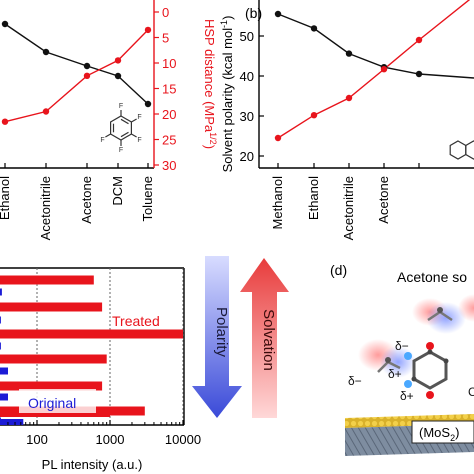 This screenshot has height=474, width=474. Describe the element at coordinates (461, 150) in the screenshot. I see `aromatic-molecule-icon` at that location.